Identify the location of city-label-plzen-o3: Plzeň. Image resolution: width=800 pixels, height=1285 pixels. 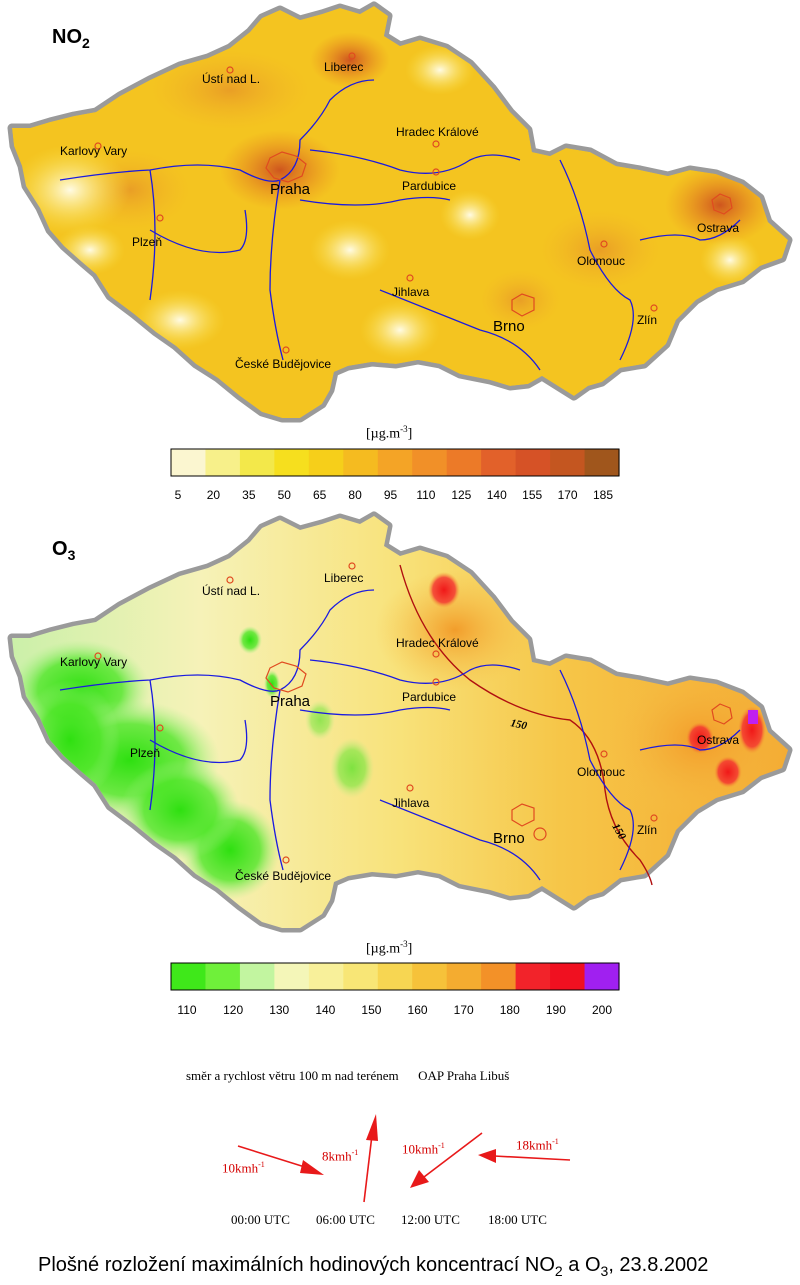
(145, 753).